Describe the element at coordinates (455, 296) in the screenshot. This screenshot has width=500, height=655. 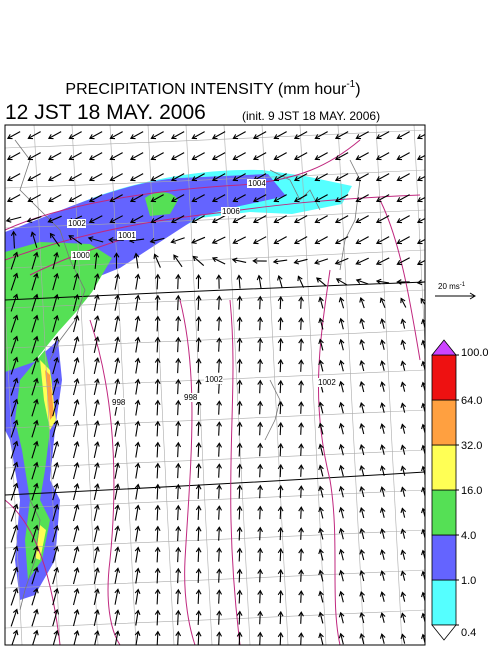
I see `reference-vector` at that location.